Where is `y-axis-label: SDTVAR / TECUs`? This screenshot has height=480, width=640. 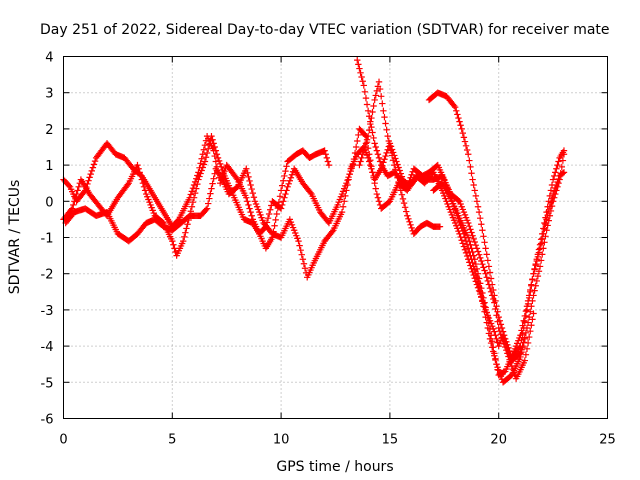 y-axis-label: SDTVAR / TECUs is located at coordinates (15, 237).